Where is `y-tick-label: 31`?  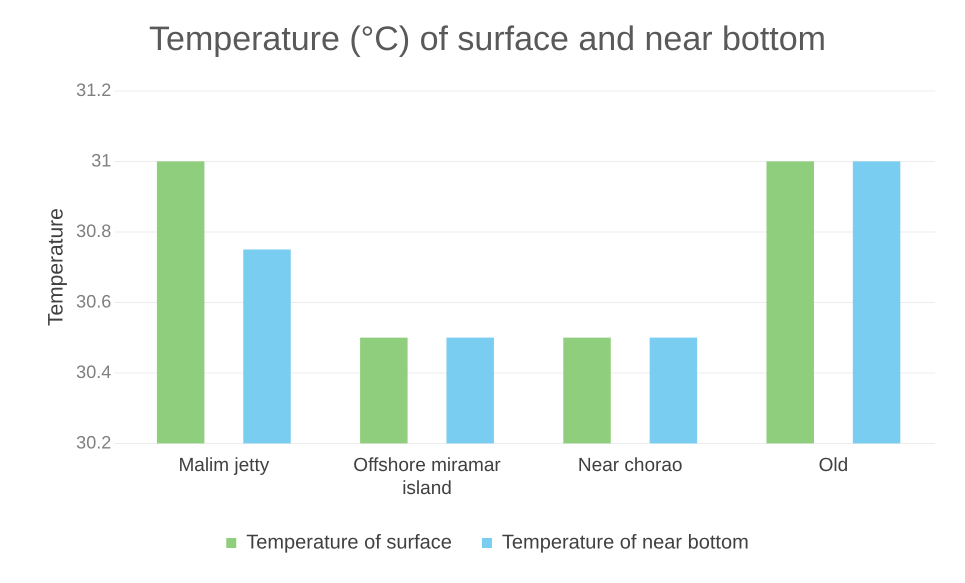 y-tick-label: 31 is located at coordinates (101, 160).